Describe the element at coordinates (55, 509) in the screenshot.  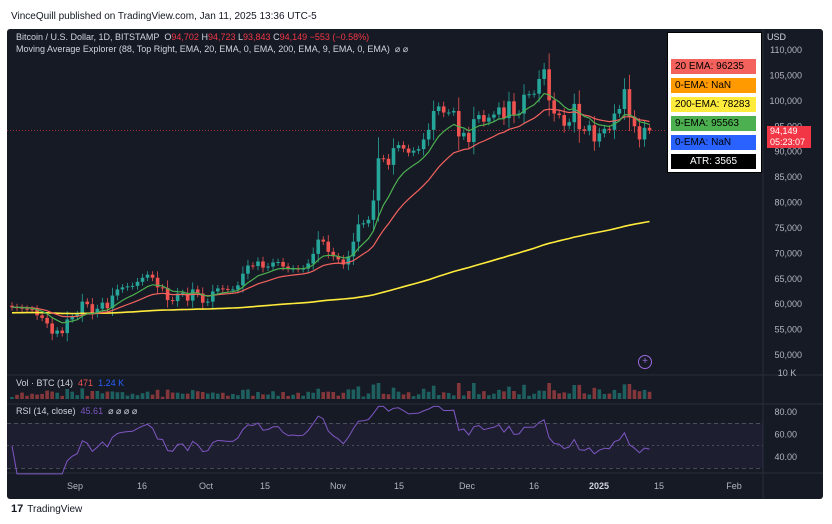
I see `footer-brand: TradingView` at that location.